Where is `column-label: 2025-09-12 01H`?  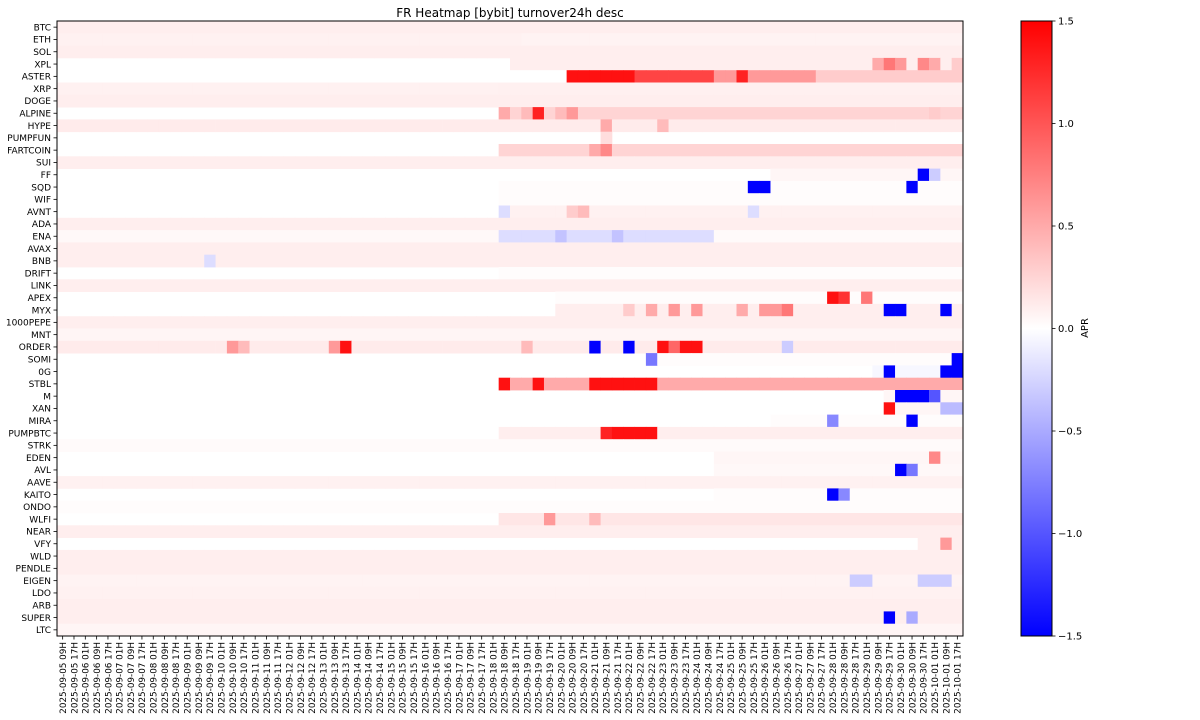 column-label: 2025-09-12 01H is located at coordinates (290, 678).